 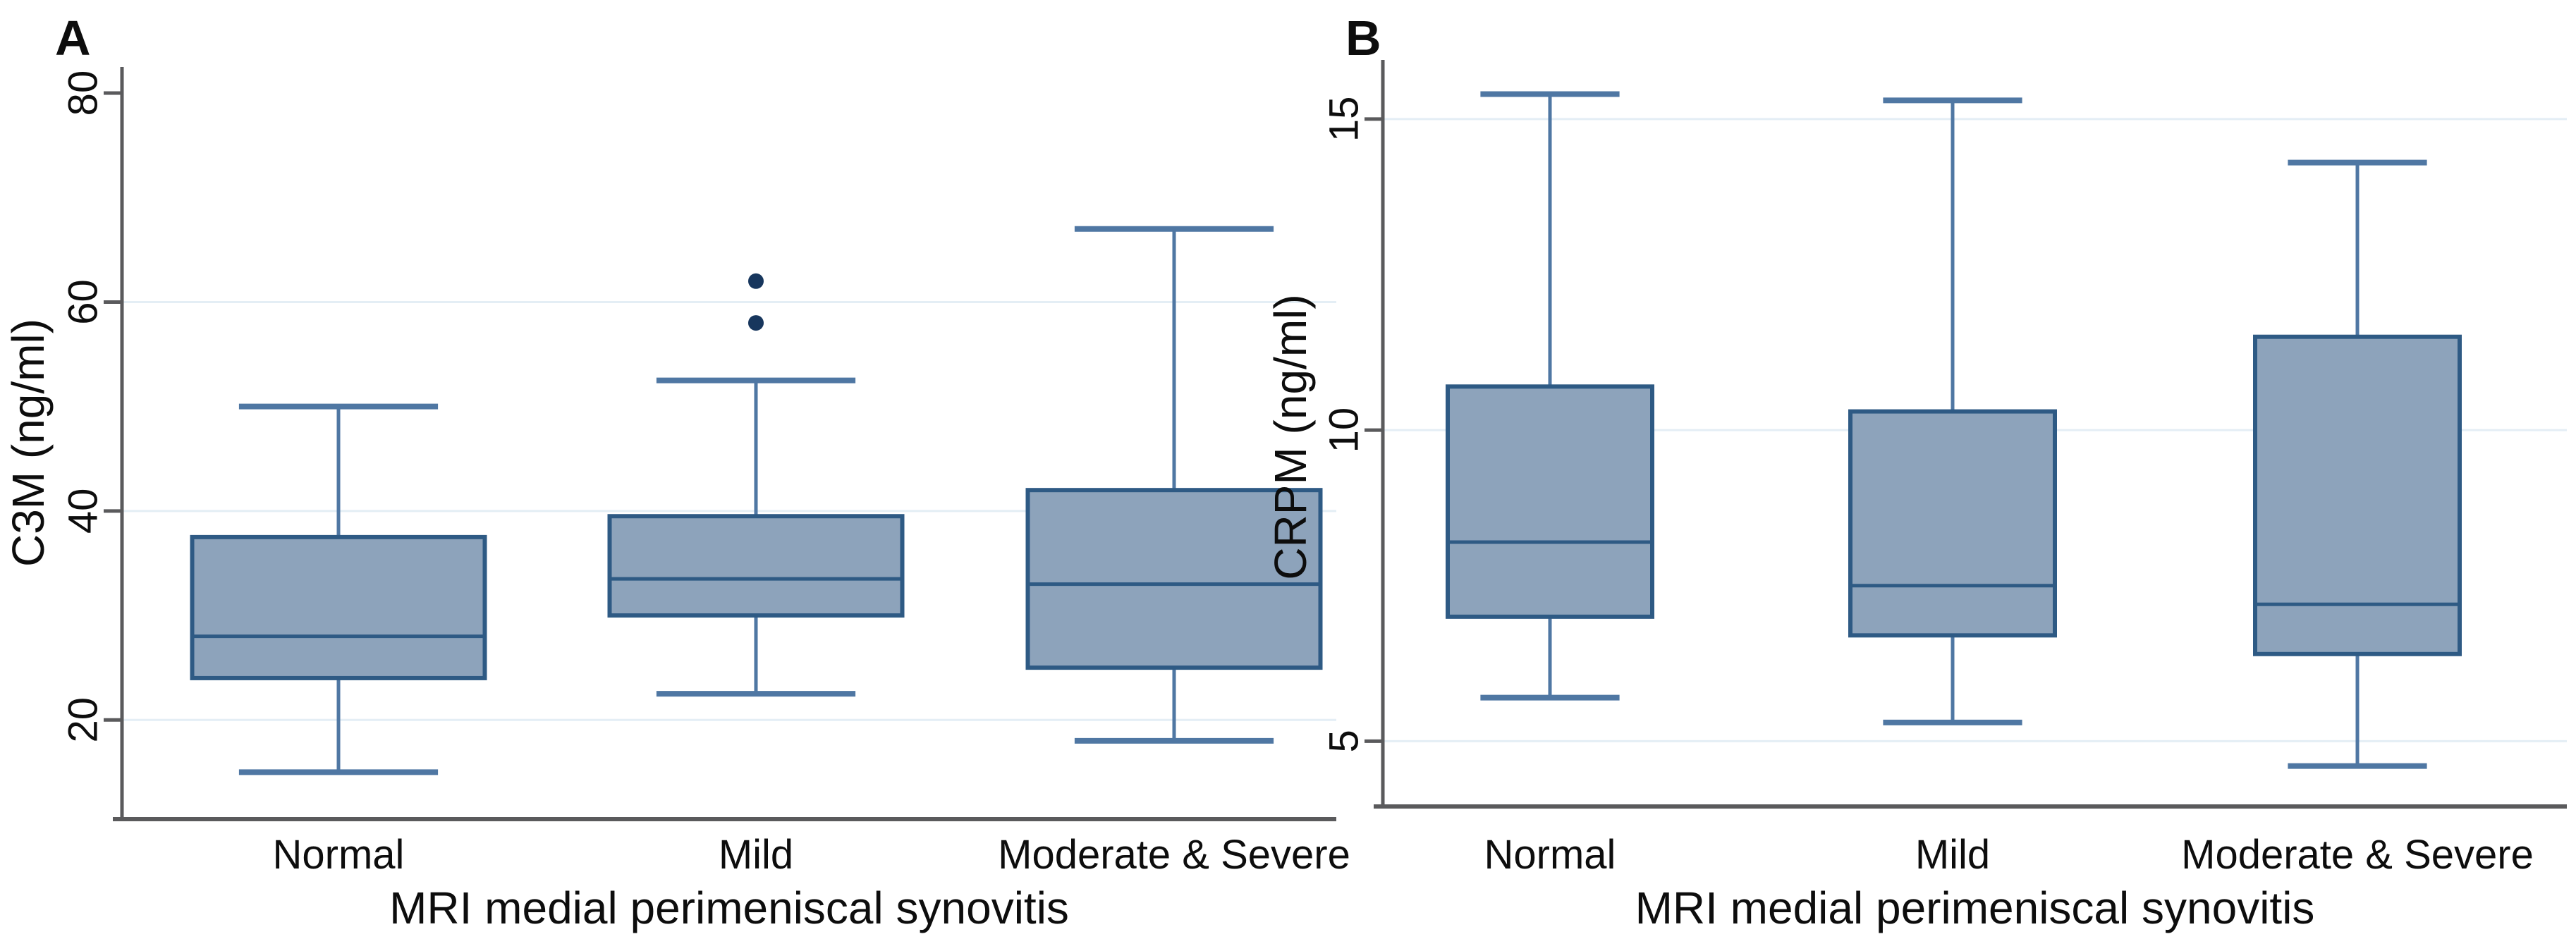 I want to click on y-tick-label: 15, so click(x=1344, y=119).